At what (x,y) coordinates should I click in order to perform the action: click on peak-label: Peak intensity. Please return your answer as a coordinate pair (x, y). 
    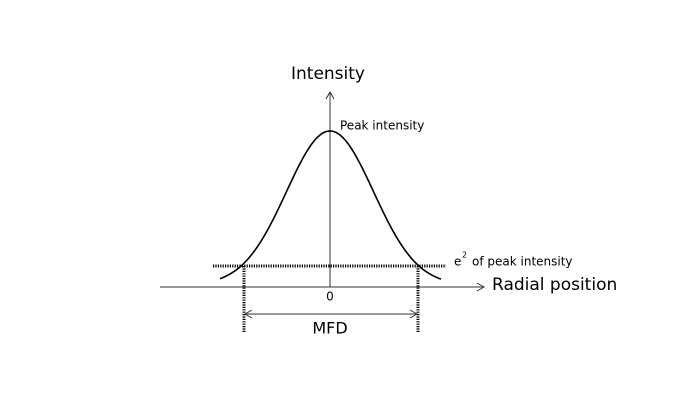
    Looking at the image, I should click on (382, 126).